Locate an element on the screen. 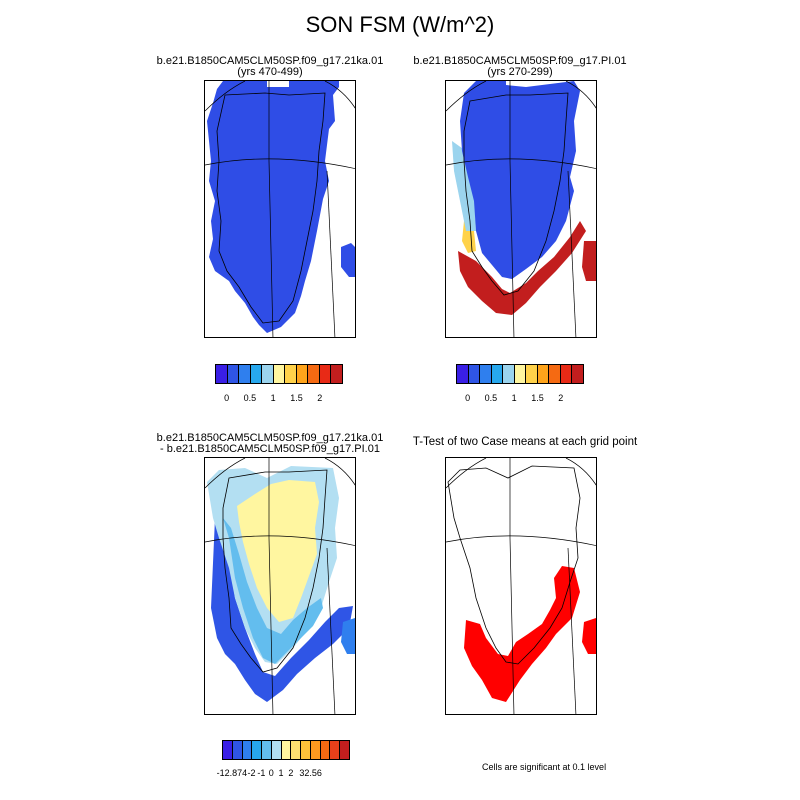 This screenshot has width=800, height=800. colorbar-pi is located at coordinates (520, 374).